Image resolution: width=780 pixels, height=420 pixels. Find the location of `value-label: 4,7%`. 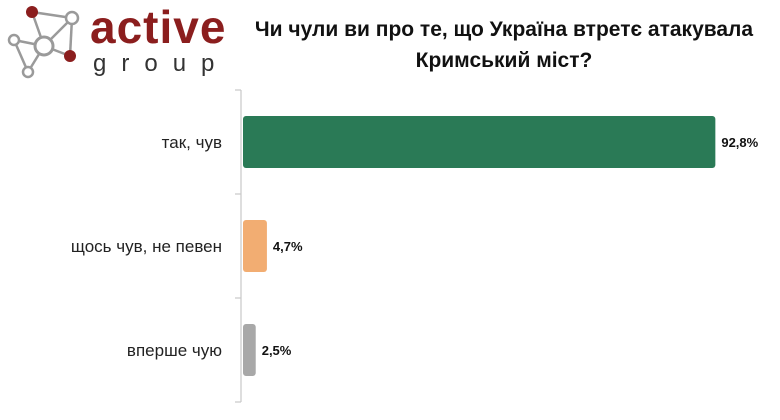

value-label: 4,7% is located at coordinates (288, 246).